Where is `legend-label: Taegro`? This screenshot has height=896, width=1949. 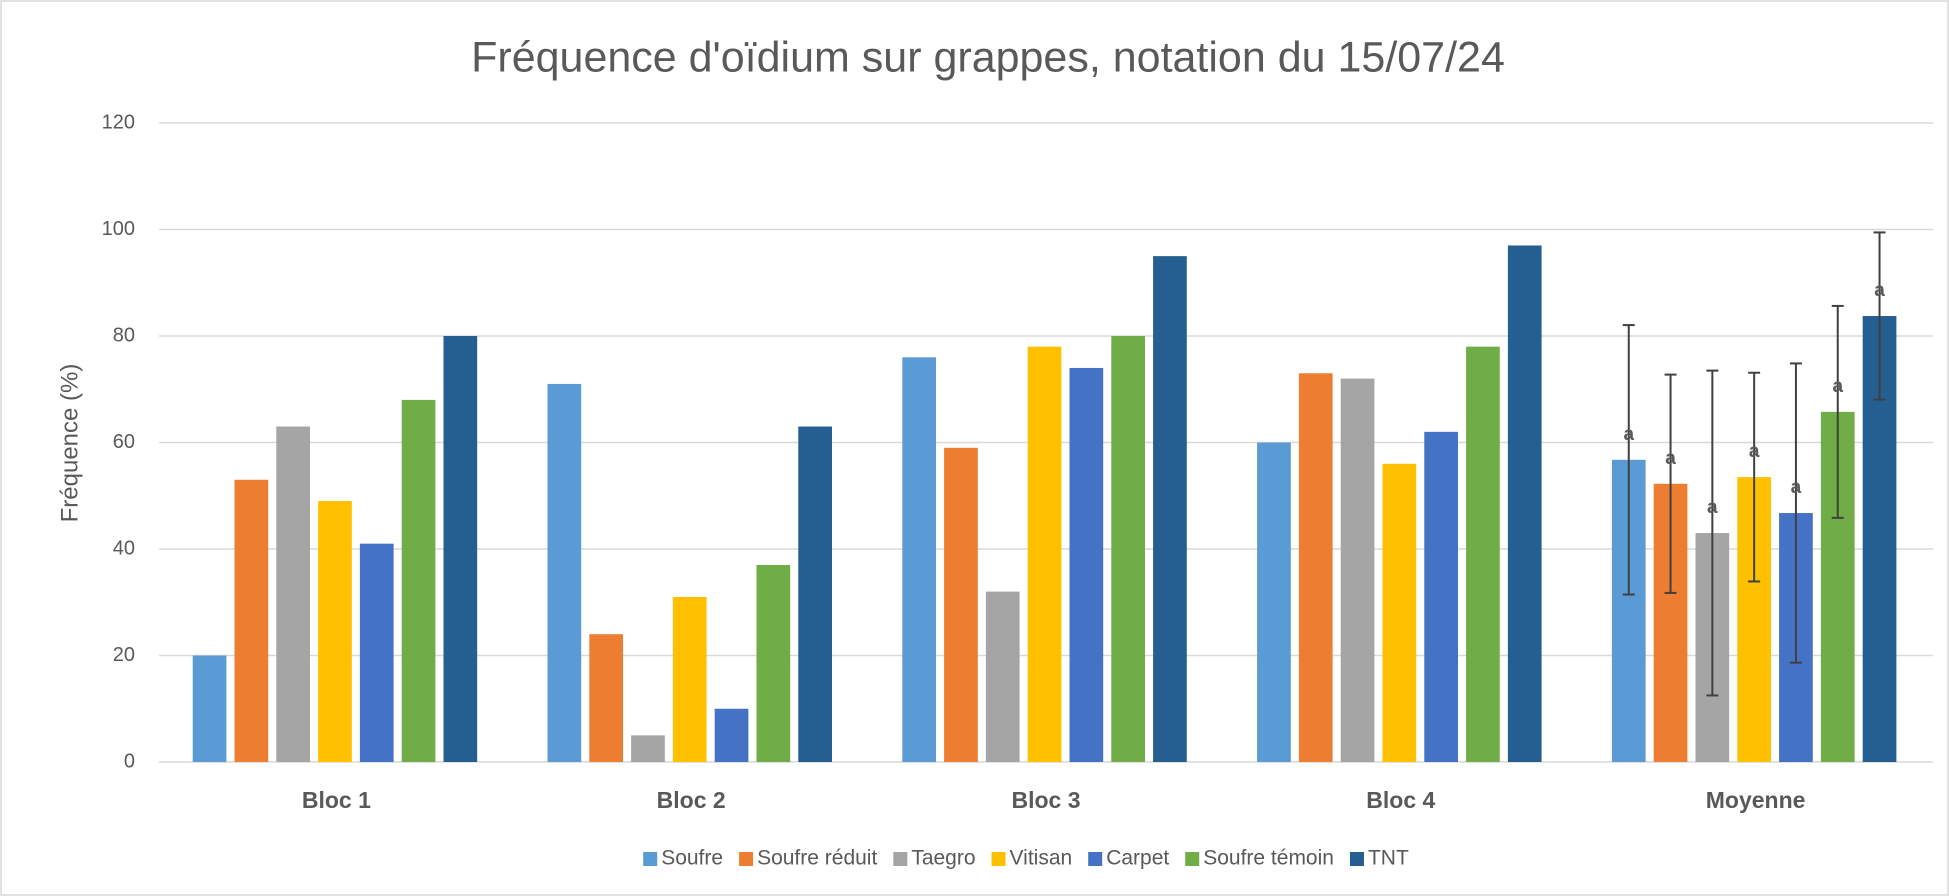 legend-label: Taegro is located at coordinates (943, 858).